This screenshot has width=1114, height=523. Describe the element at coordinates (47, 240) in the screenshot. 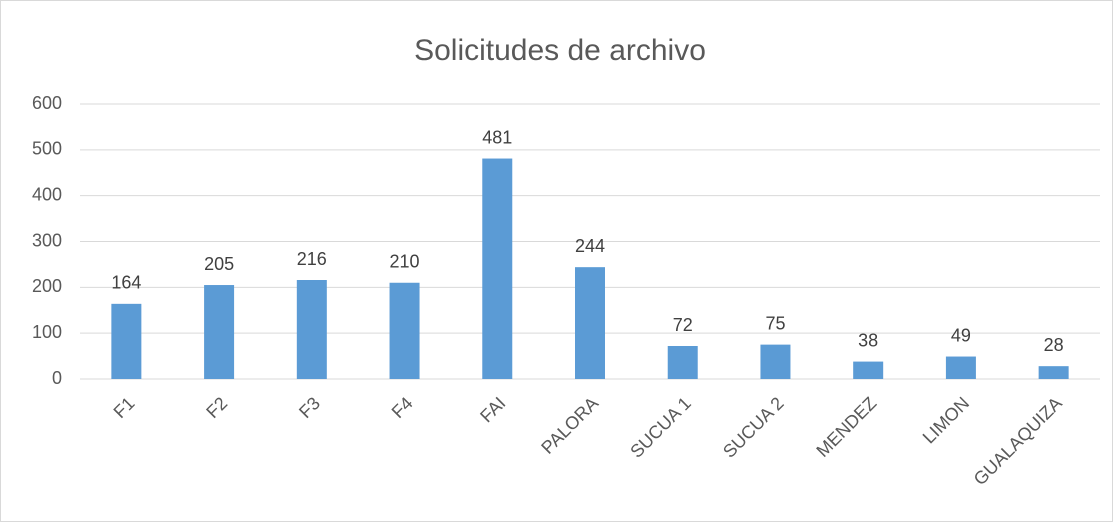

I see `y-tick-label: 300` at that location.